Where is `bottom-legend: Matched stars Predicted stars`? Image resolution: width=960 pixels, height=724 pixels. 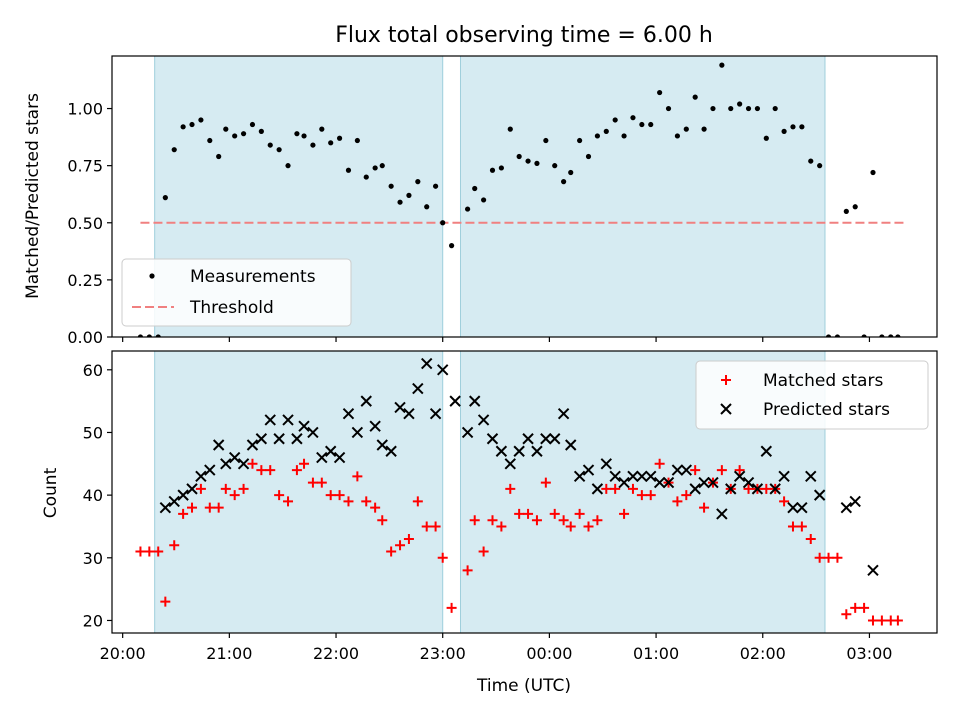 bottom-legend: Matched stars Predicted stars is located at coordinates (812, 395).